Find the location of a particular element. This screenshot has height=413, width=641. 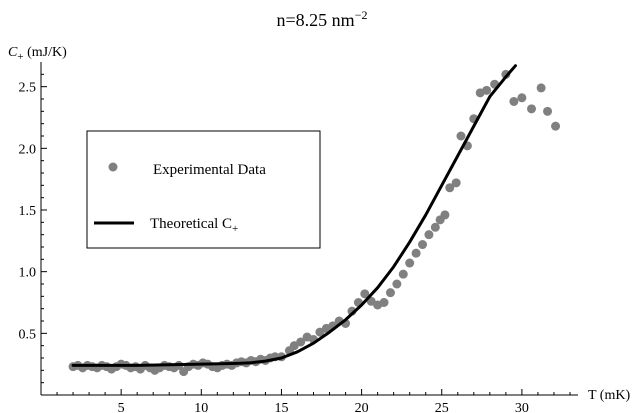

legend-box is located at coordinates (203, 189).